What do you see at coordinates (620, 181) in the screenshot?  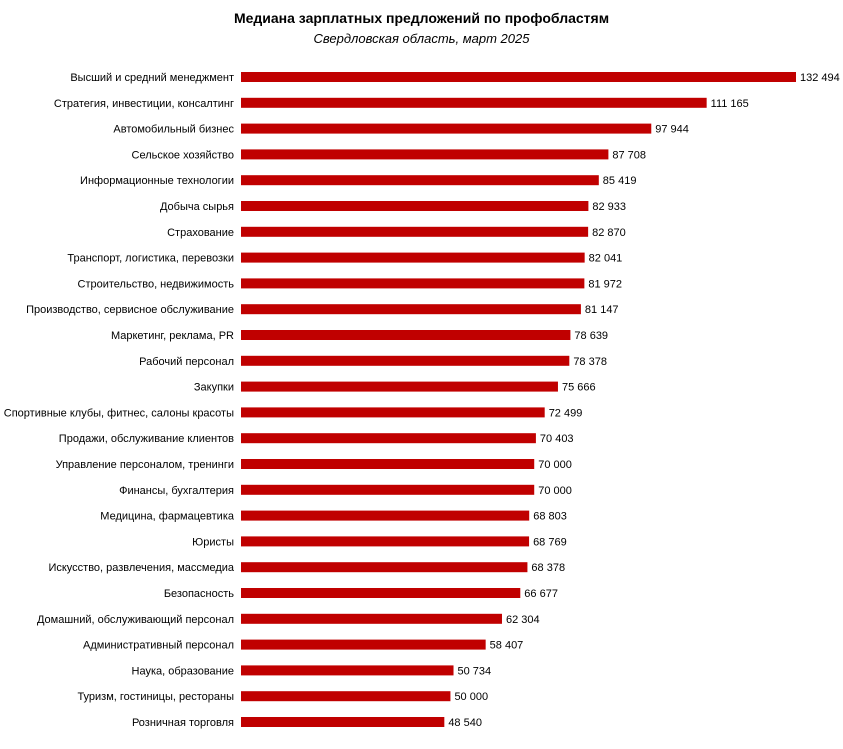 I see `value-label: 85 419` at bounding box center [620, 181].